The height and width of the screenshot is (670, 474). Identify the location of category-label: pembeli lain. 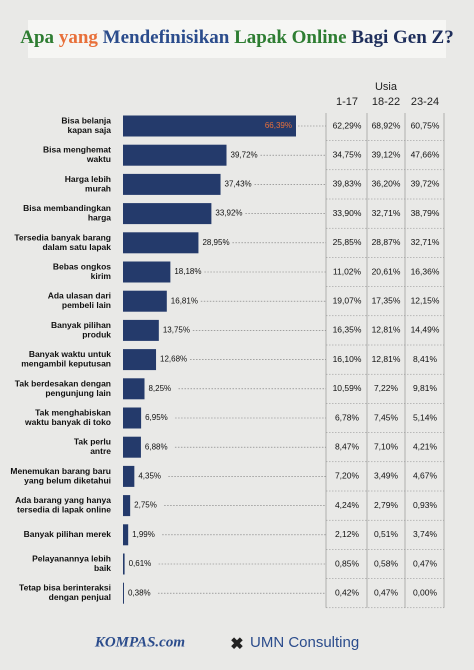
(86, 305).